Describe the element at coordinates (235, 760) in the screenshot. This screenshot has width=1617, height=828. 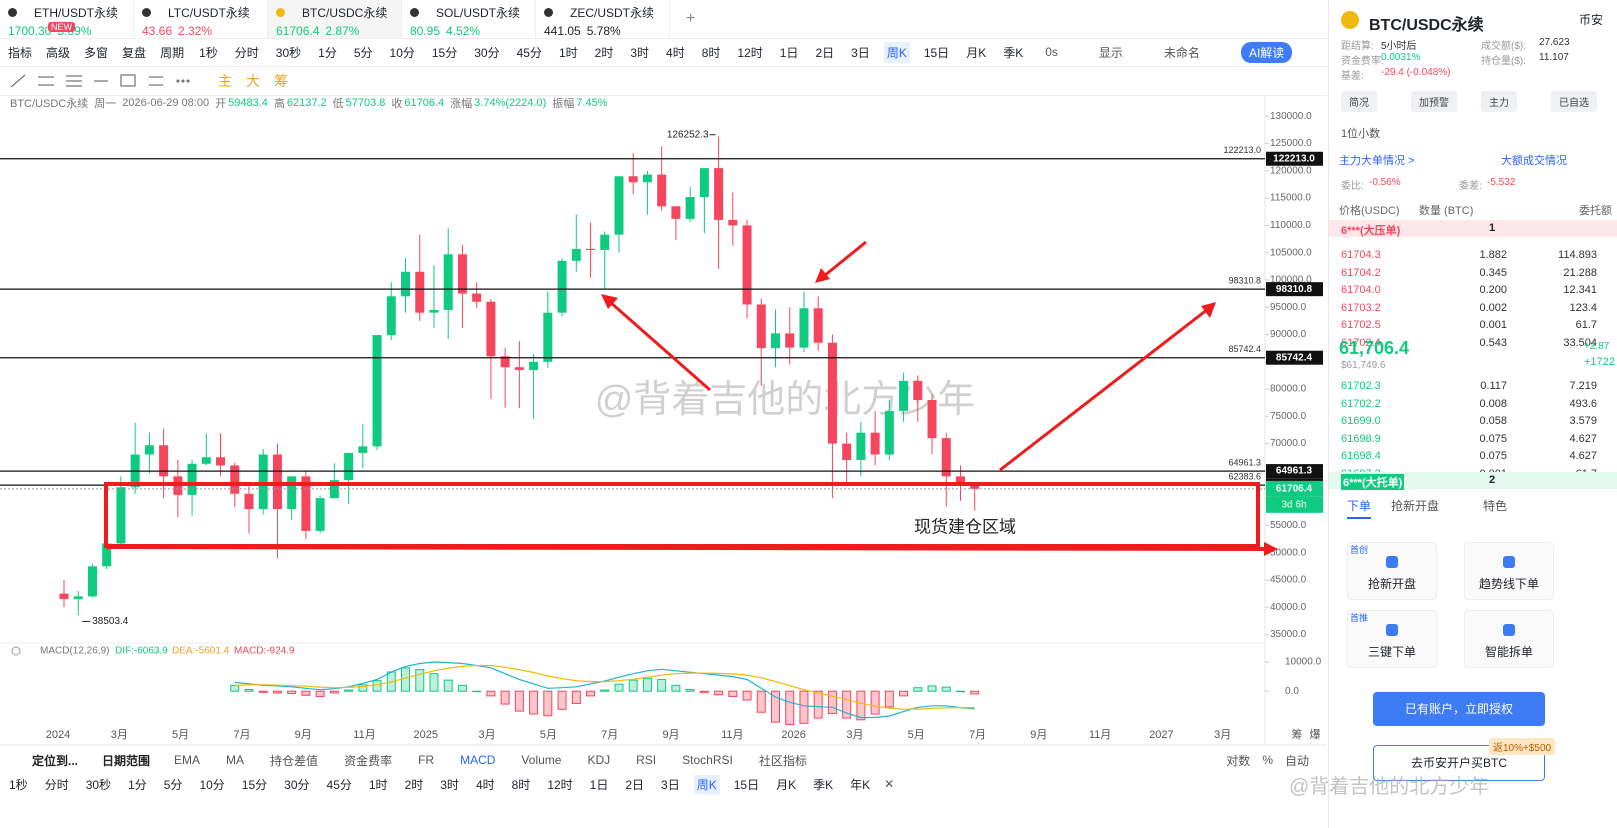
I see `indicator-button: MA` at that location.